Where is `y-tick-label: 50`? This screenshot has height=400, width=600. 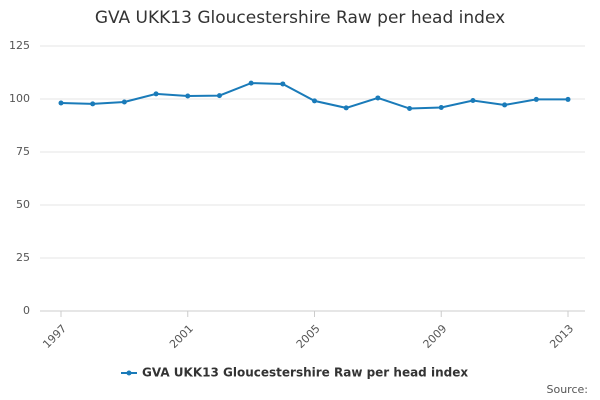 y-tick-label: 50 is located at coordinates (23, 204).